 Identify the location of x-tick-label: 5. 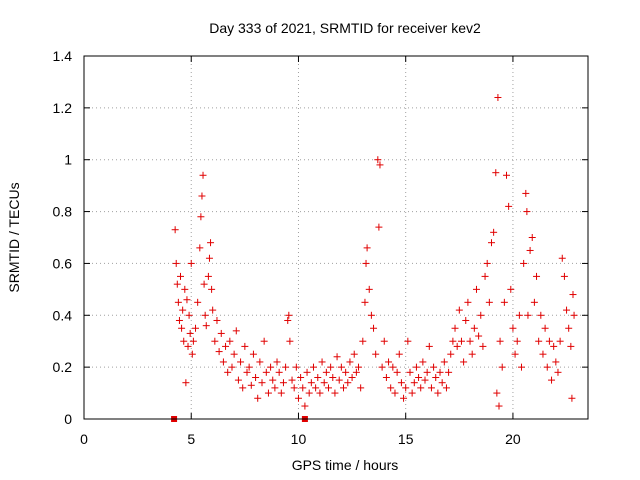
(191, 439).